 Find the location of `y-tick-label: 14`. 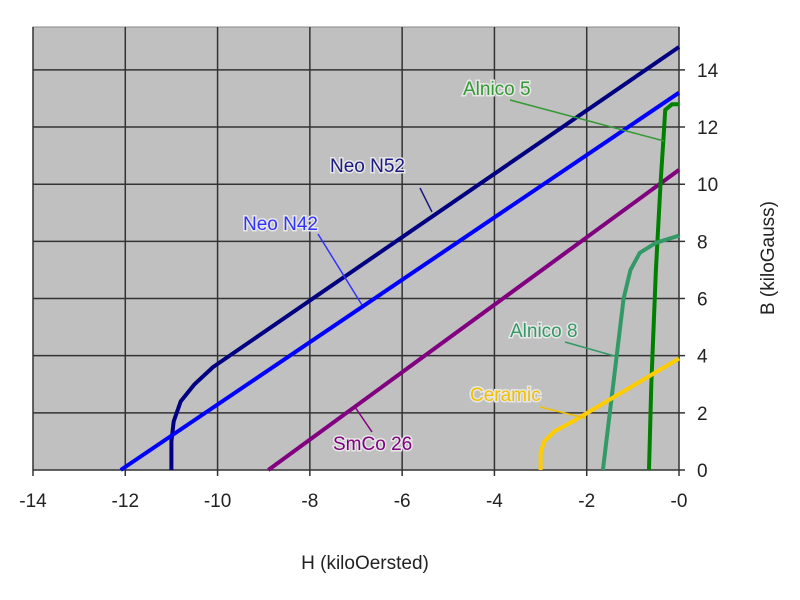

y-tick-label: 14 is located at coordinates (708, 71).